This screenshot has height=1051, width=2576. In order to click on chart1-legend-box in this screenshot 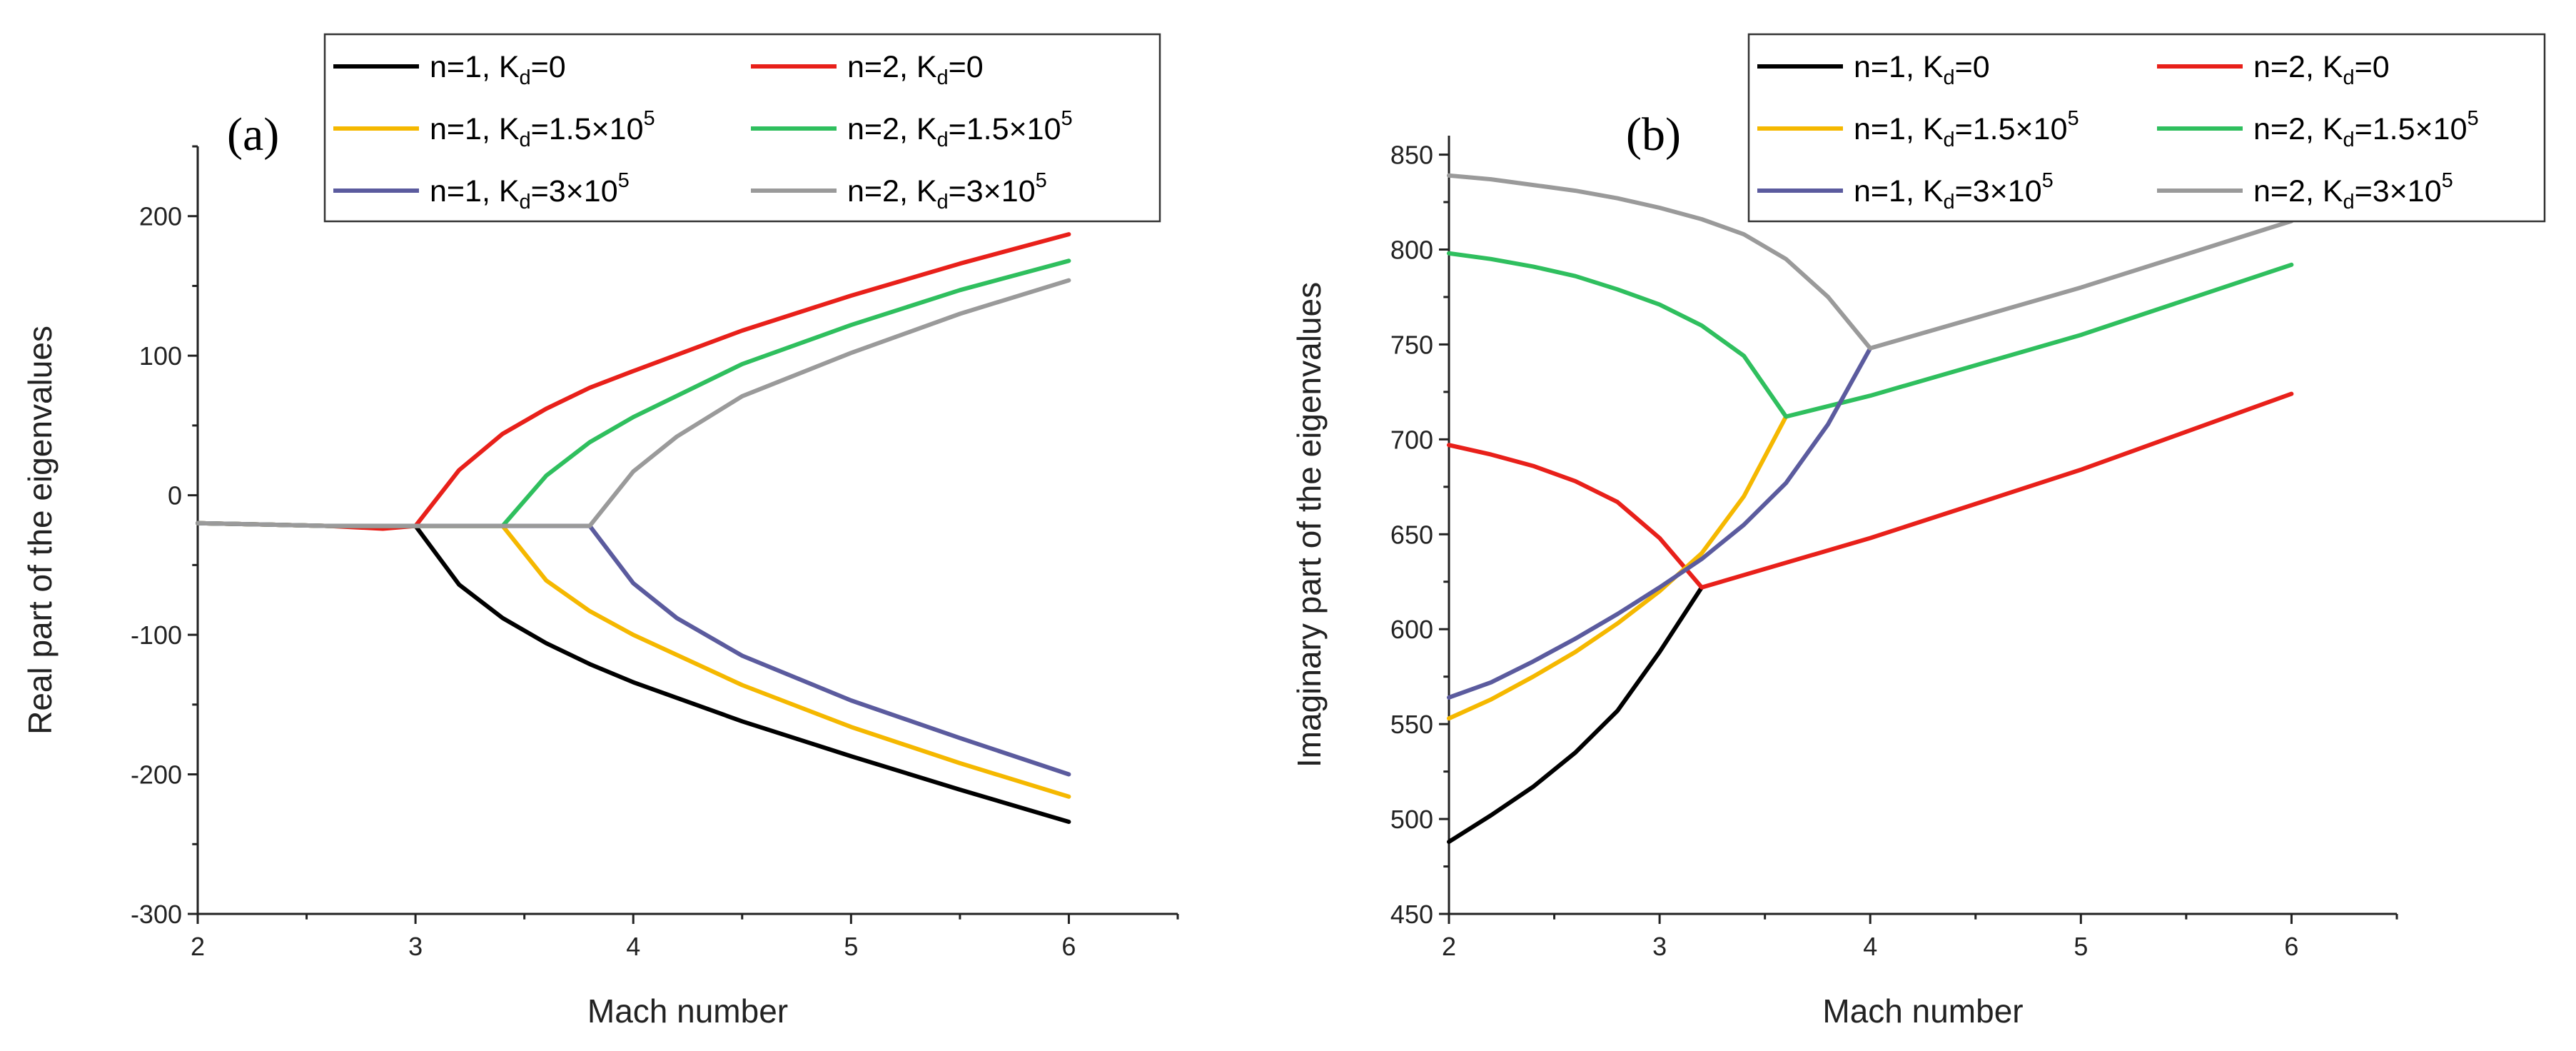, I will do `click(742, 128)`.